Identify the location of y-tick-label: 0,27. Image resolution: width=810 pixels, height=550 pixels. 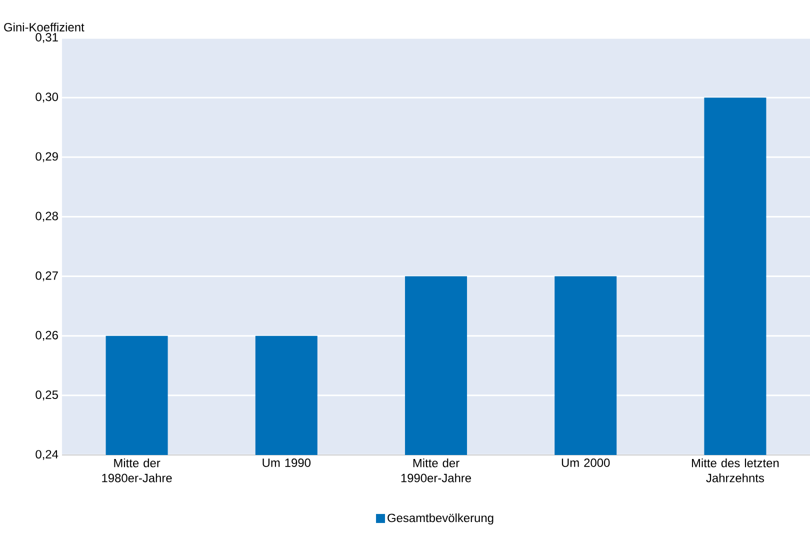
(47, 276).